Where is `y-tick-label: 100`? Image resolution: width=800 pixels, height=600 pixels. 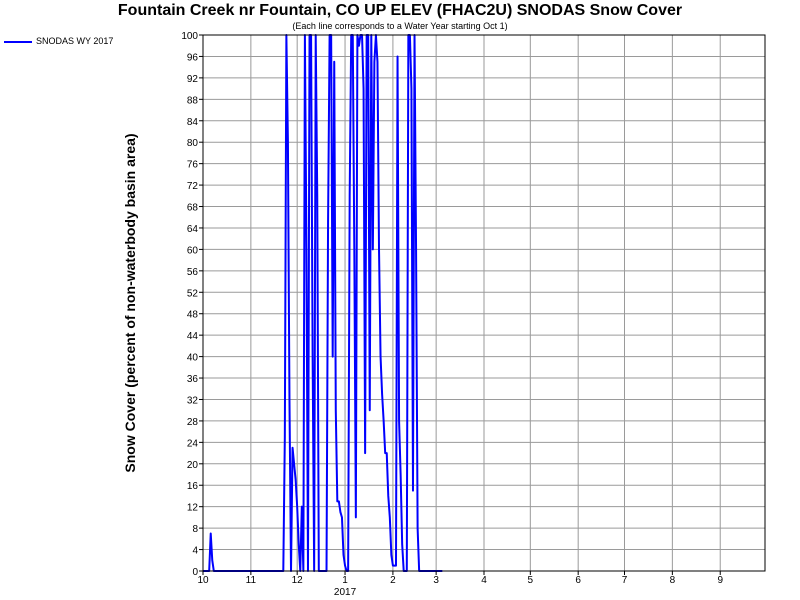
y-tick-label: 100 is located at coordinates (189, 36).